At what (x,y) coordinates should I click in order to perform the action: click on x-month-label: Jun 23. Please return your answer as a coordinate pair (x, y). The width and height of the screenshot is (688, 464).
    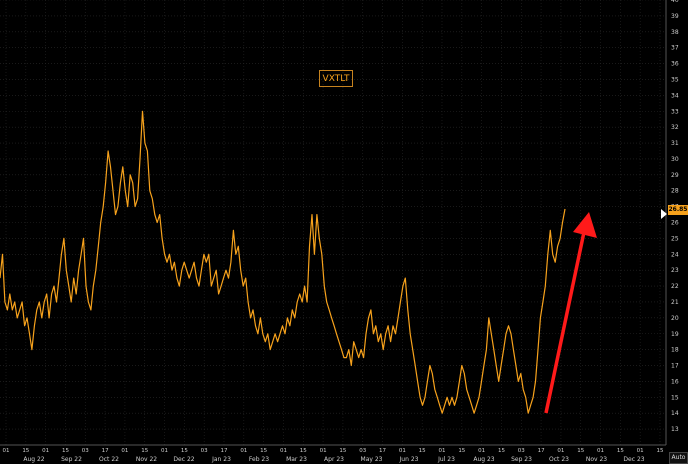
    Looking at the image, I should click on (409, 459).